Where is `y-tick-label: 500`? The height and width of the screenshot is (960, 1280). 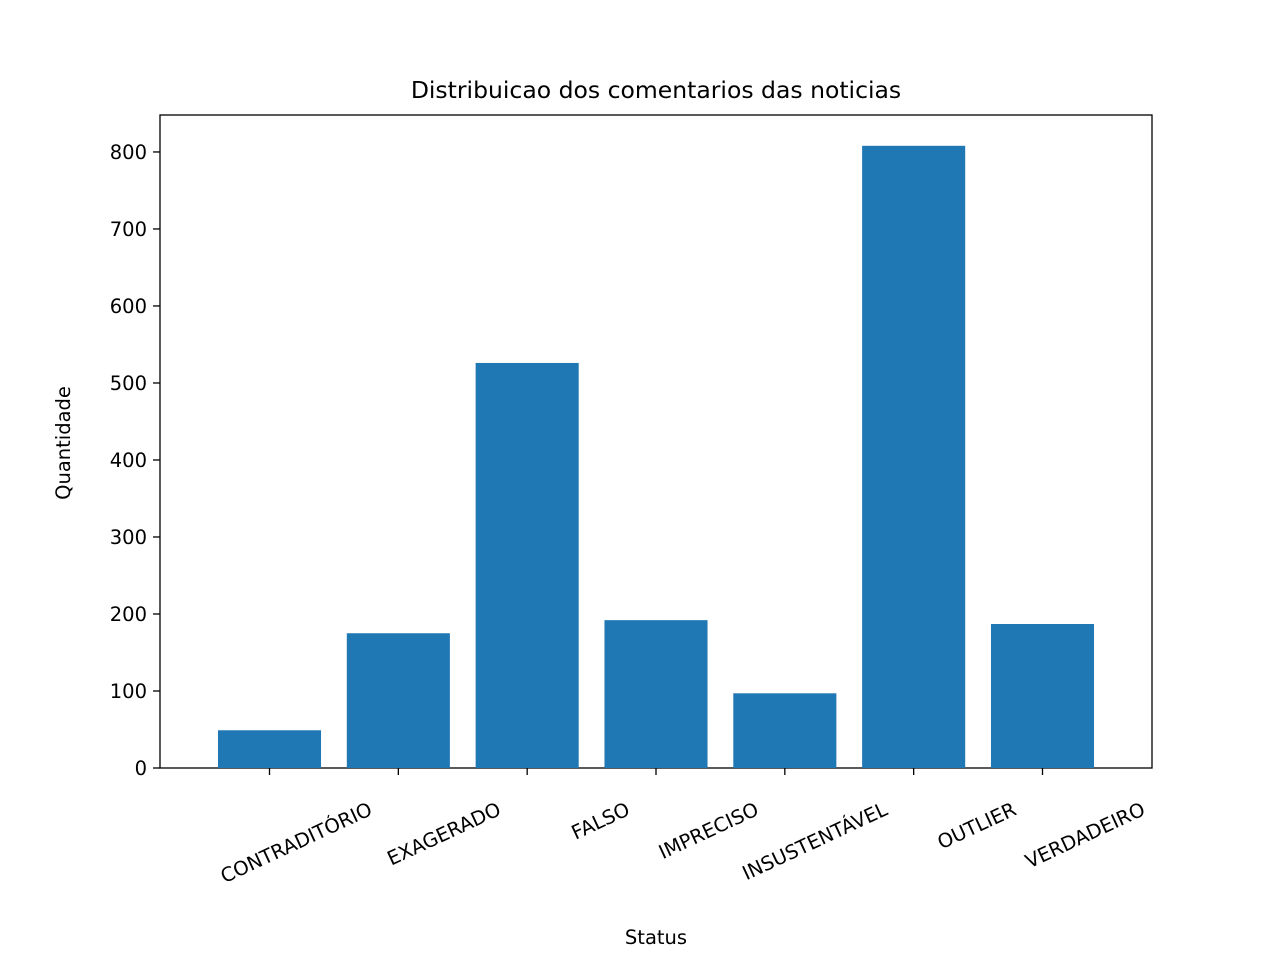
y-tick-label: 500 is located at coordinates (128, 383).